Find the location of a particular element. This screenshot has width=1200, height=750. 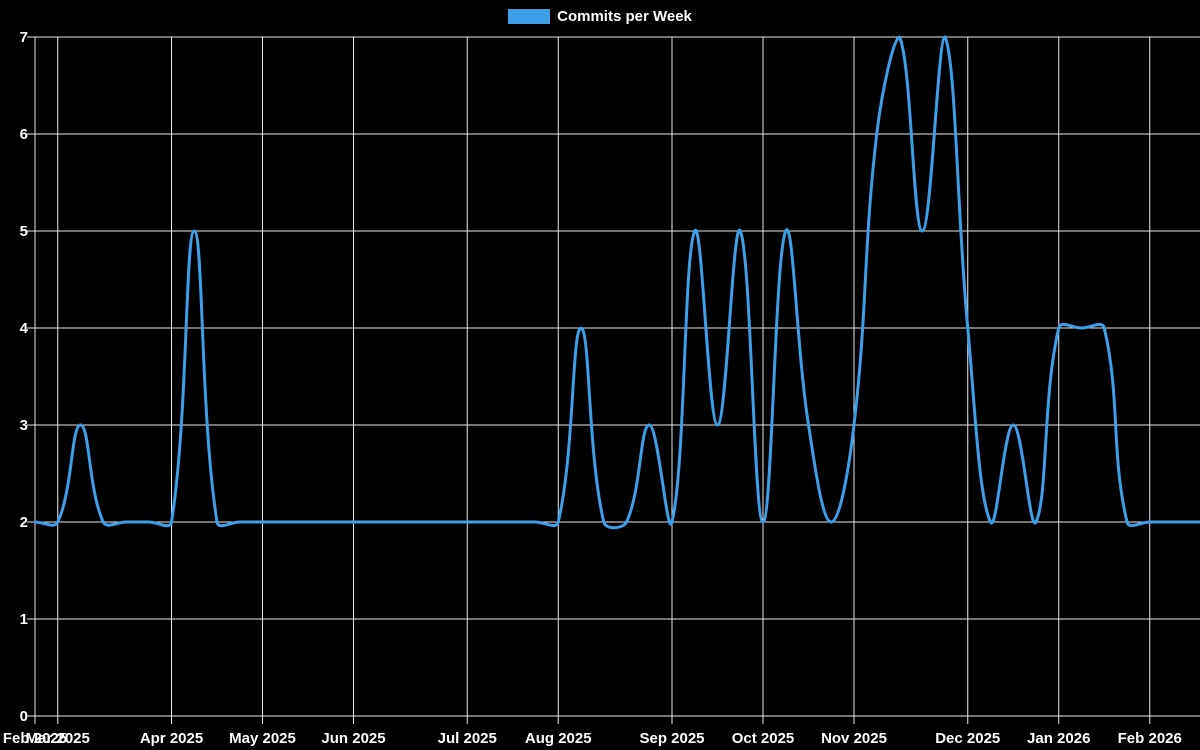

y-tick-label: 7 is located at coordinates (24, 37).